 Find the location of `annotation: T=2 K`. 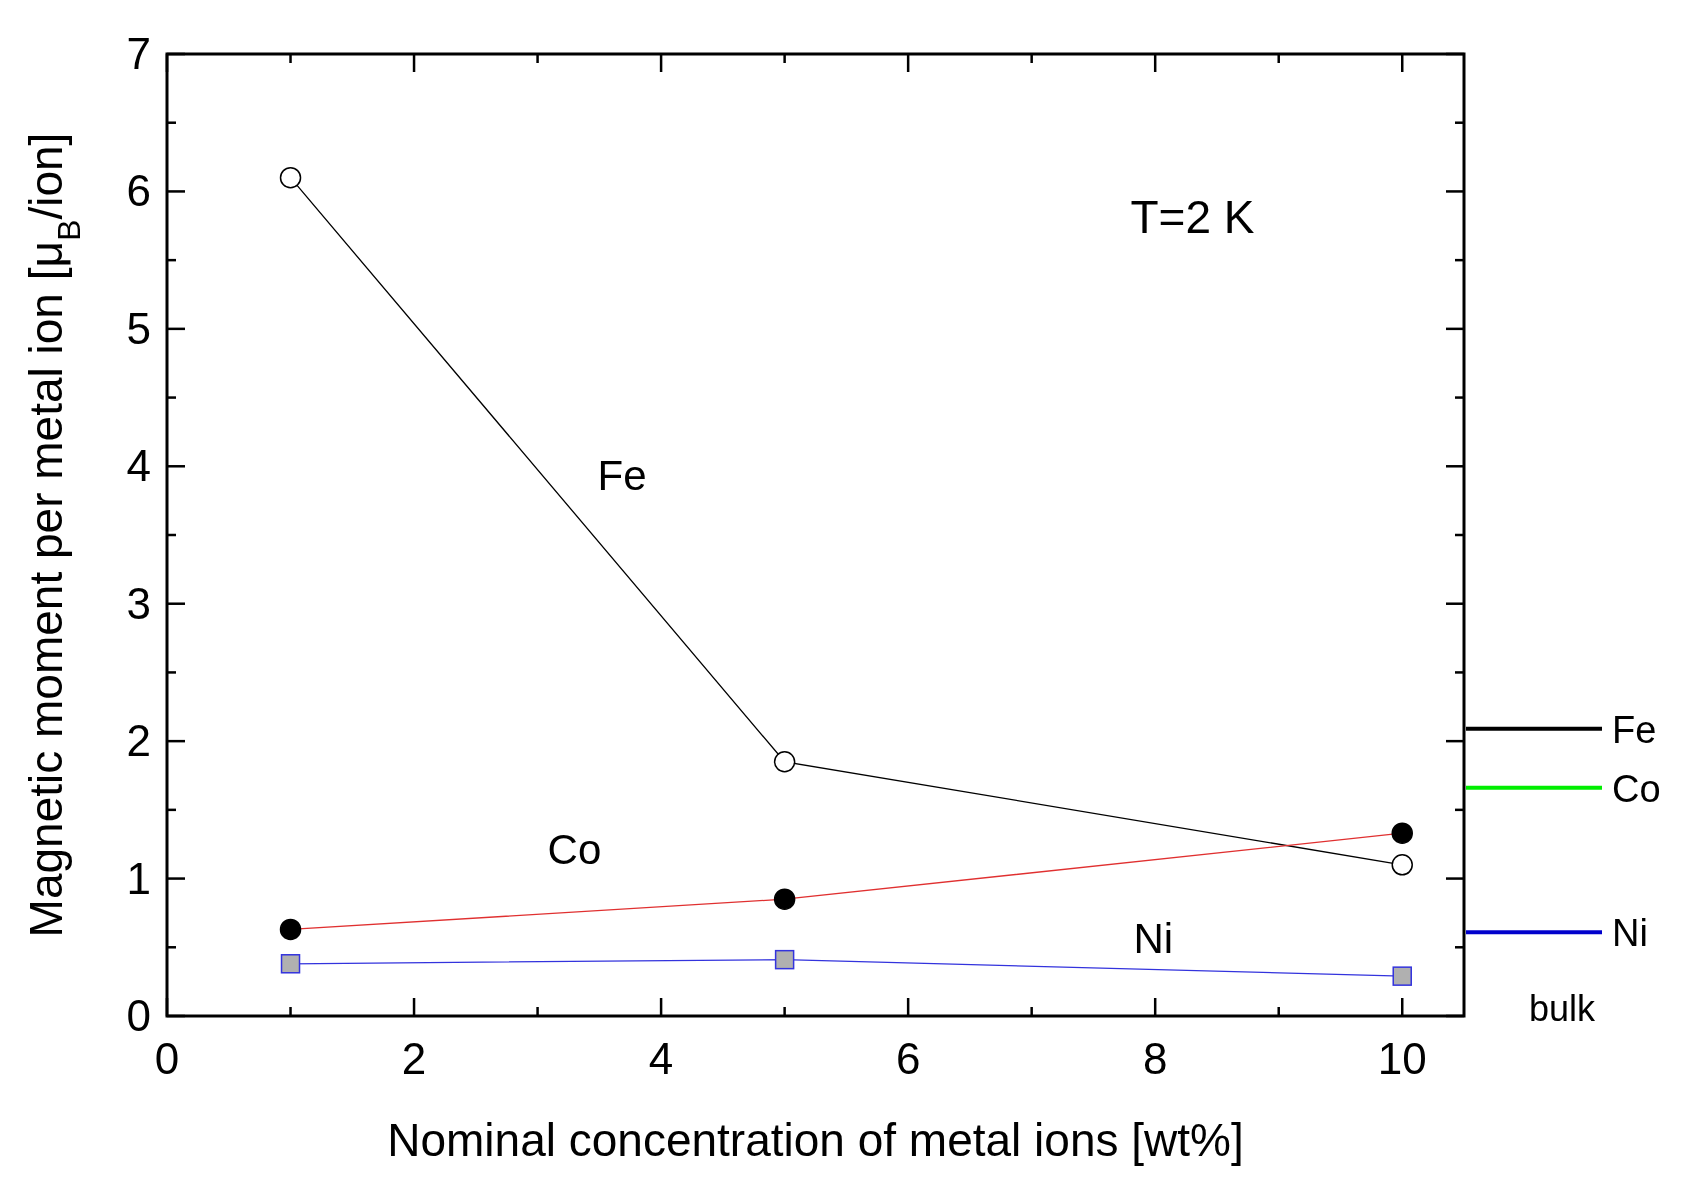

annotation: T=2 K is located at coordinates (1192, 216).